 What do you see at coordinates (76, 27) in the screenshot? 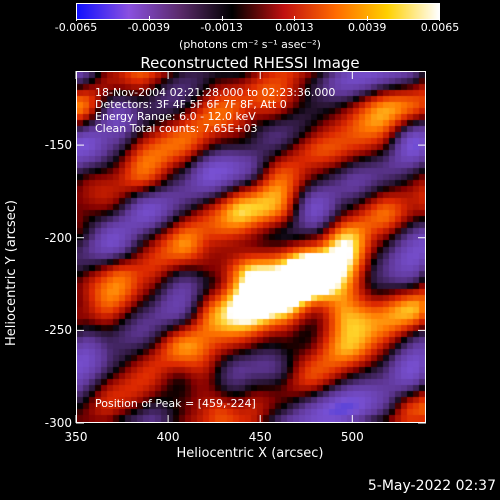
I see `colorbar-tick-label: -0.0065` at bounding box center [76, 27].